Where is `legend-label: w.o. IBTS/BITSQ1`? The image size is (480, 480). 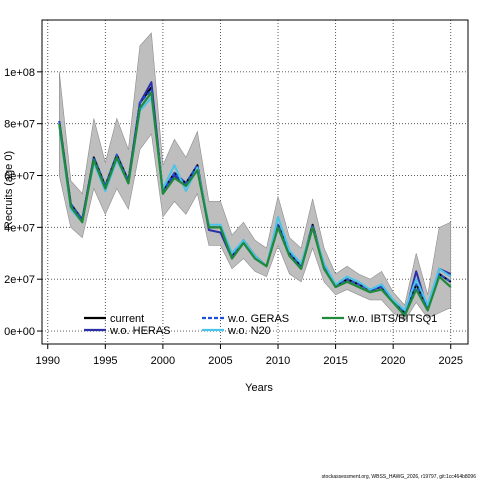
legend-label: w.o. IBTS/BITSQ1 is located at coordinates (392, 319).